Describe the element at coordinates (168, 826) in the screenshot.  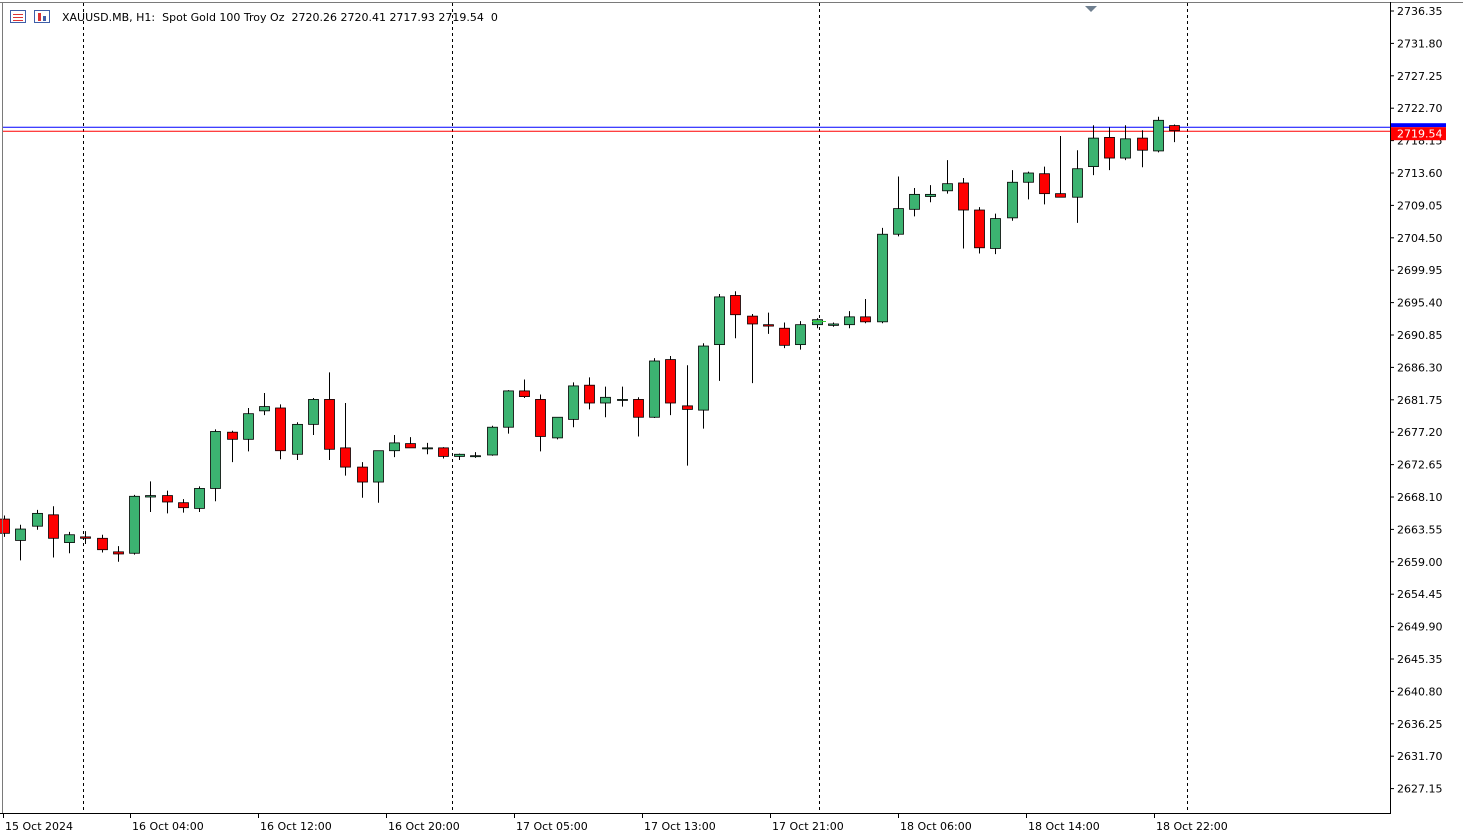
I see `time-label: 16 Oct 04:00` at that location.